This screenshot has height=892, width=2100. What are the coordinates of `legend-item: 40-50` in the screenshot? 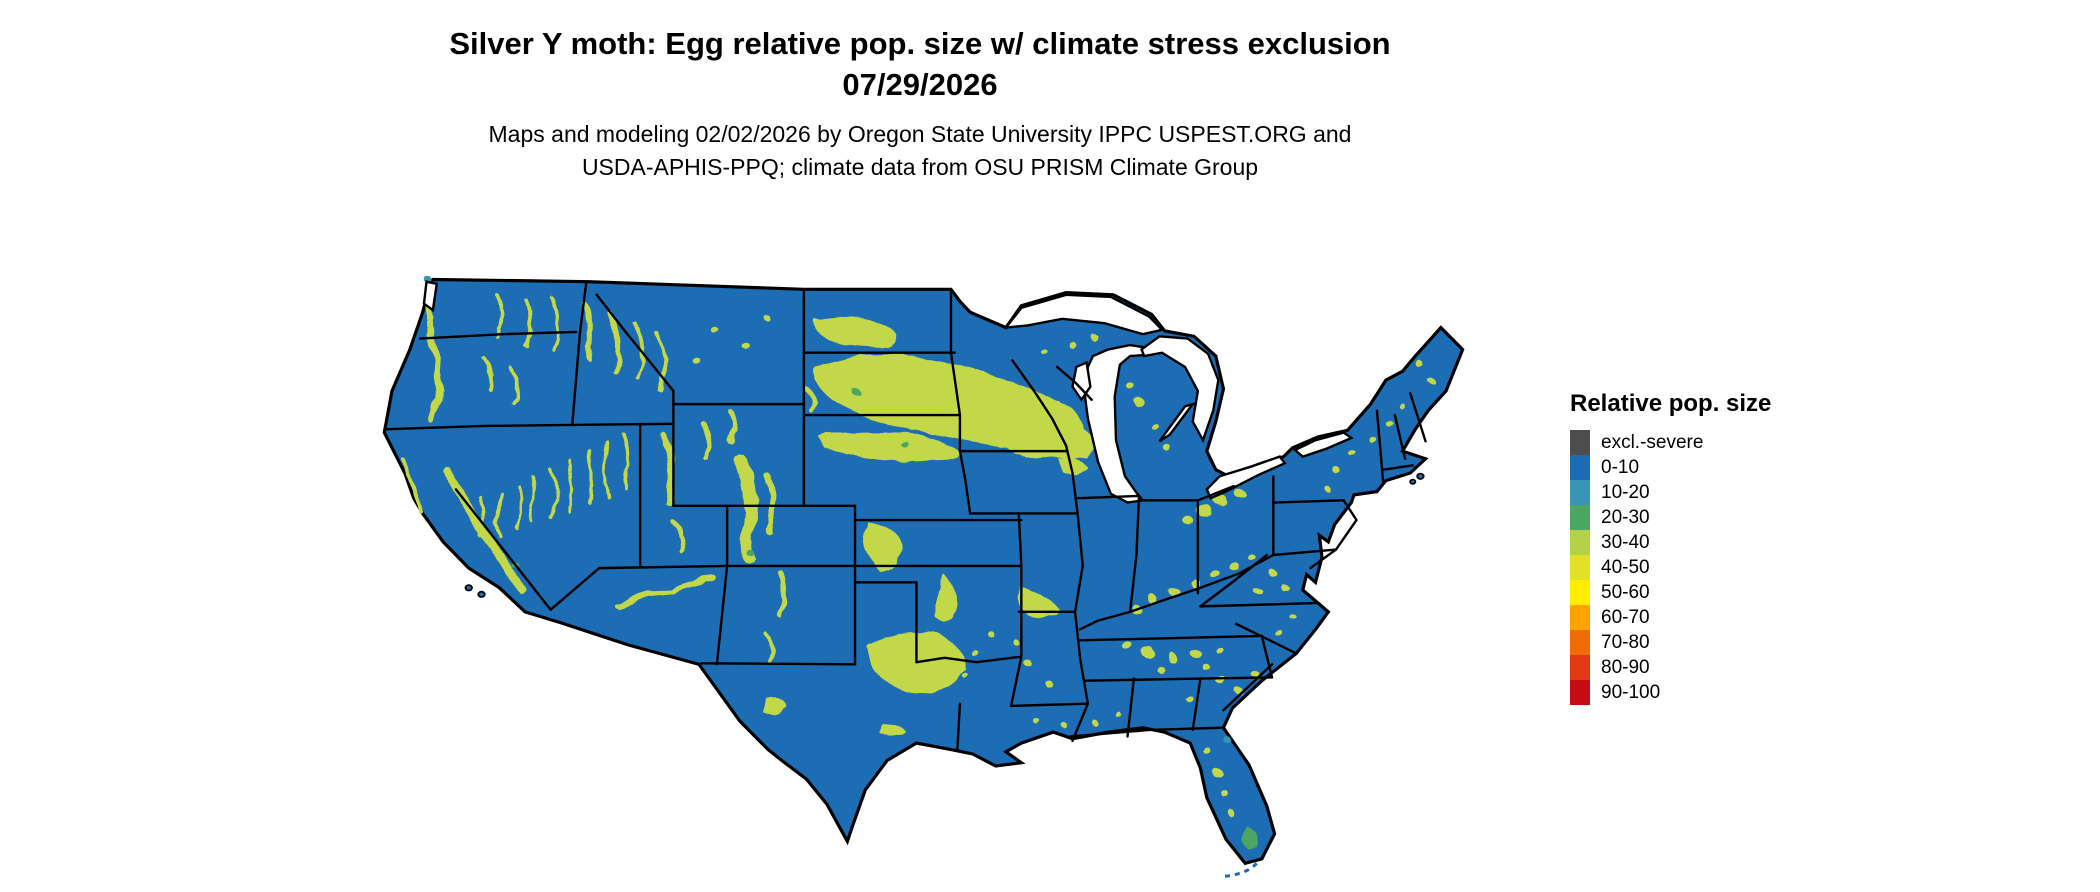 It's located at (1670, 567).